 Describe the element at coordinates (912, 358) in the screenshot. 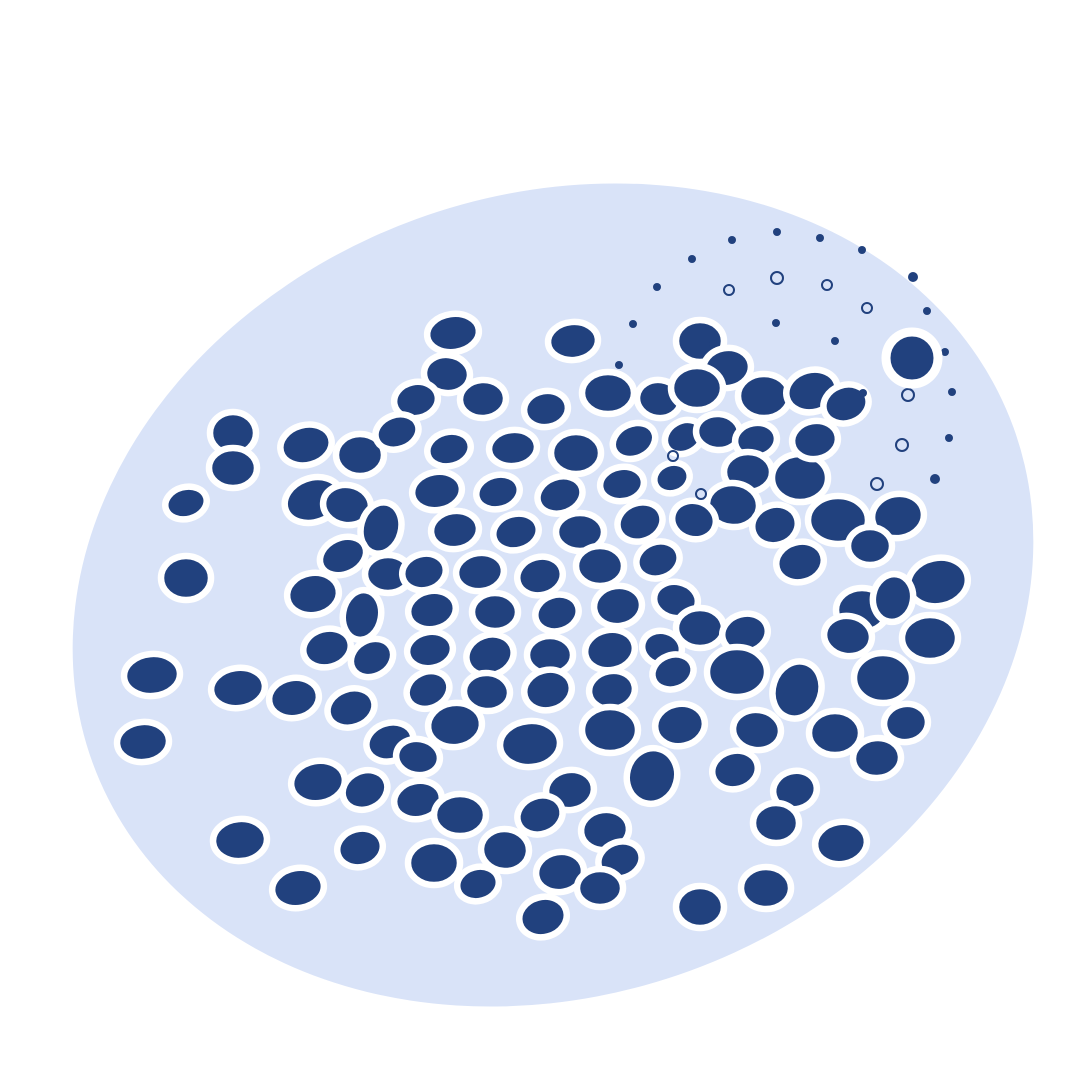

I see `lone-ringed-circle` at that location.